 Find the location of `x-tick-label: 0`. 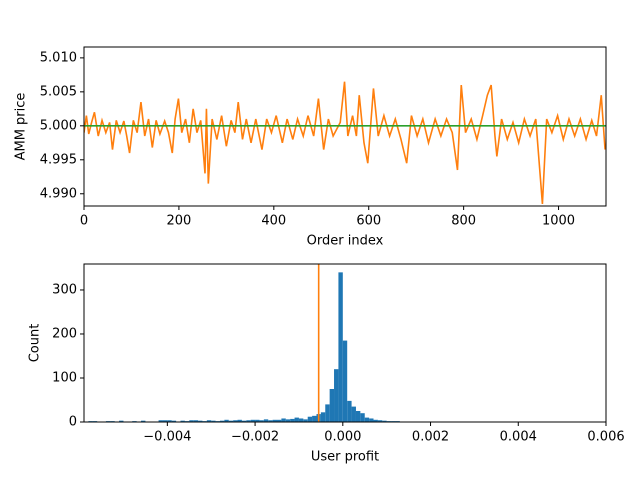

x-tick-label: 0 is located at coordinates (84, 221).